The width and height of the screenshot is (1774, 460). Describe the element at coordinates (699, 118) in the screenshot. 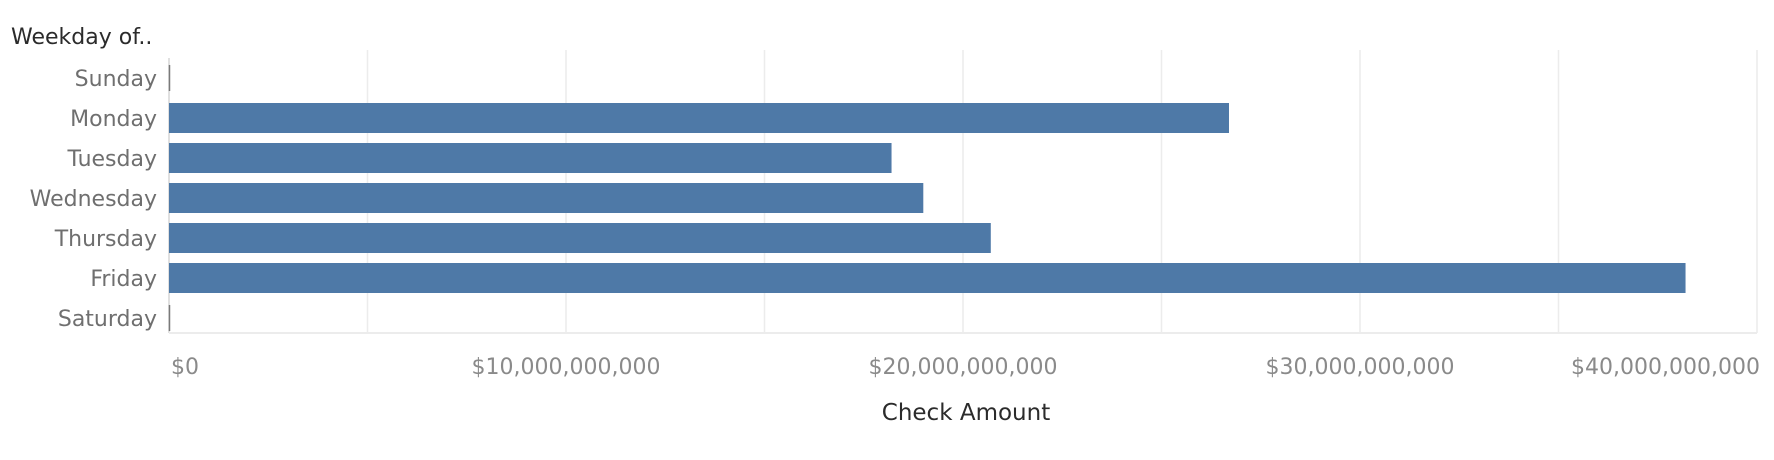

I see `bar-monday` at that location.